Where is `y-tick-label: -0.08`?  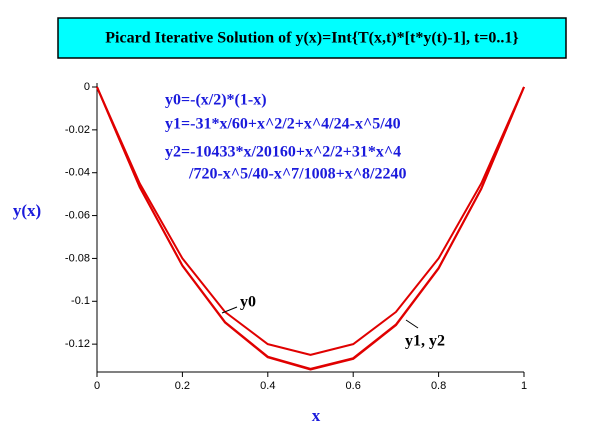 y-tick-label: -0.08 is located at coordinates (77, 258).